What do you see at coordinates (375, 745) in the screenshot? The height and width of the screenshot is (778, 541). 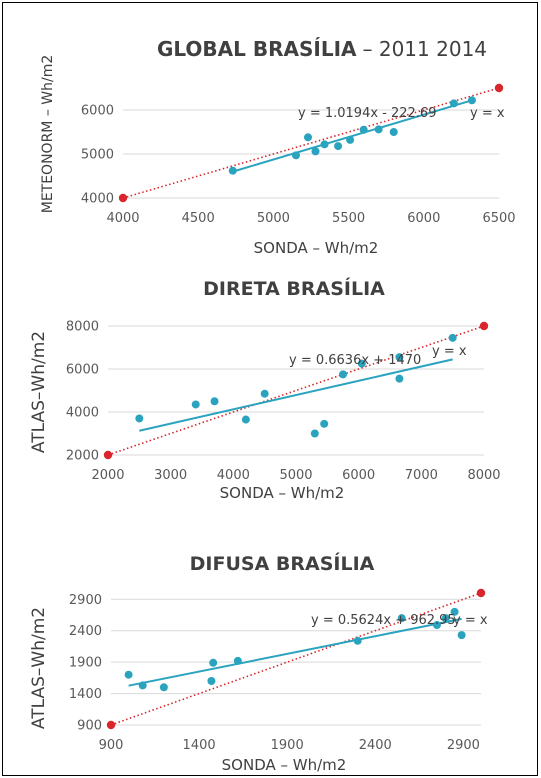 I see `x-tick-label: 2400` at bounding box center [375, 745].